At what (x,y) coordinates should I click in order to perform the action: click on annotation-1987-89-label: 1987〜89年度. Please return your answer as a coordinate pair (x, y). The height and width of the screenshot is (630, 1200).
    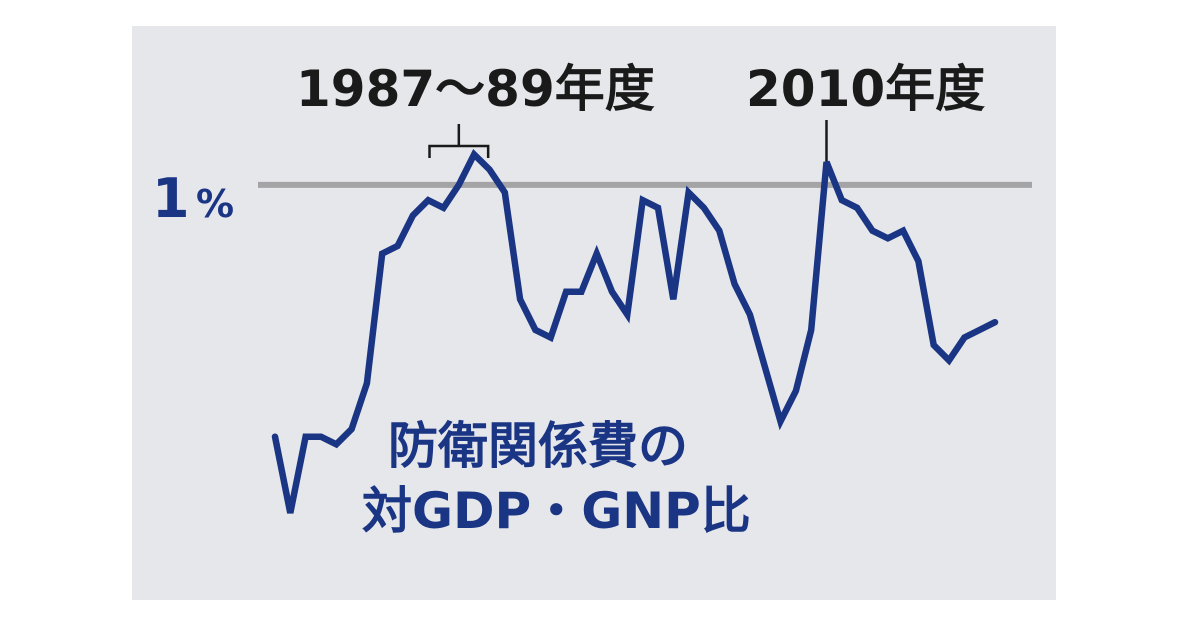
    Looking at the image, I should click on (475, 89).